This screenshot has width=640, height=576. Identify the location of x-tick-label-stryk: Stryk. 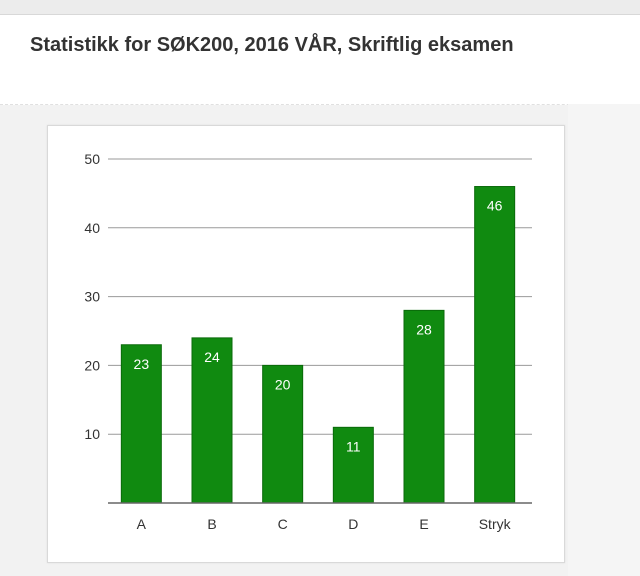
(495, 524).